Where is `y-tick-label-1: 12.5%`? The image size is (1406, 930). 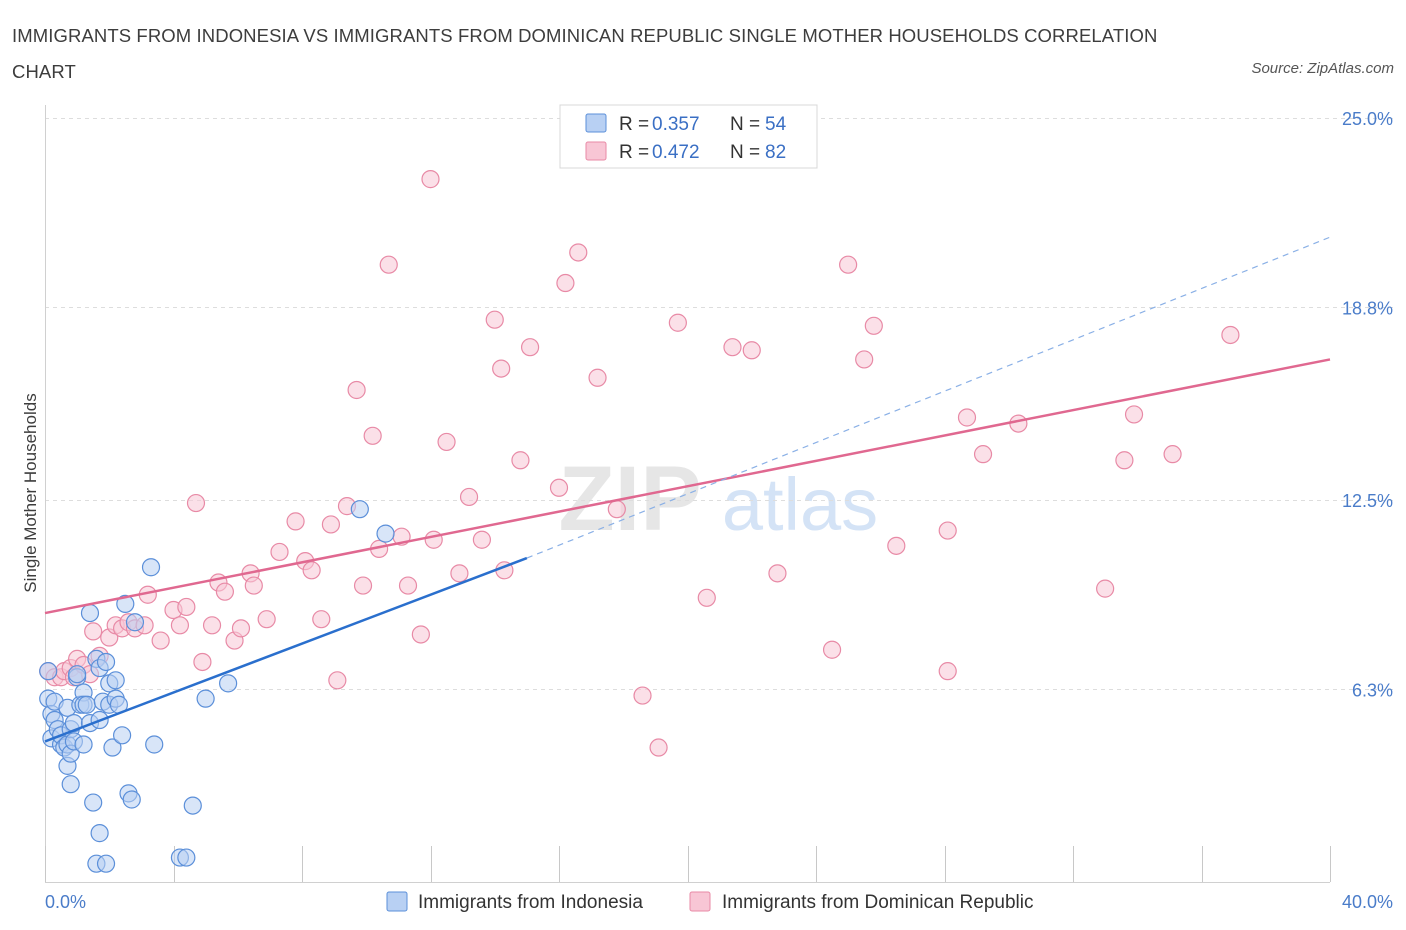 y-tick-label-1: 12.5% is located at coordinates (1367, 501).